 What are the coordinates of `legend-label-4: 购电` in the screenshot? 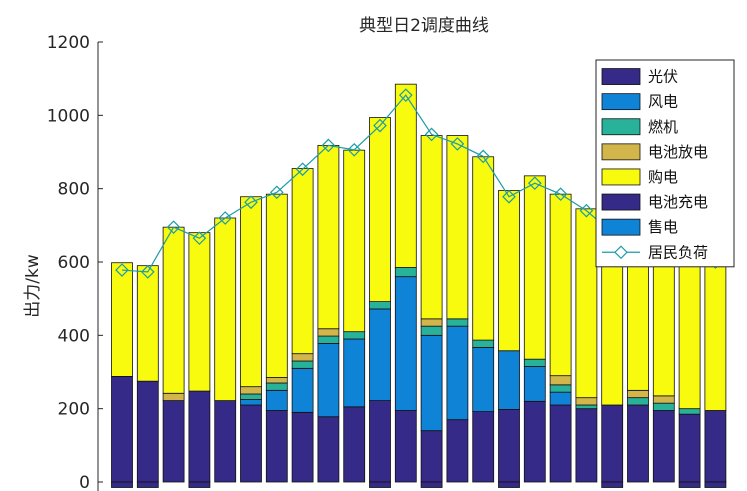 It's located at (663, 177).